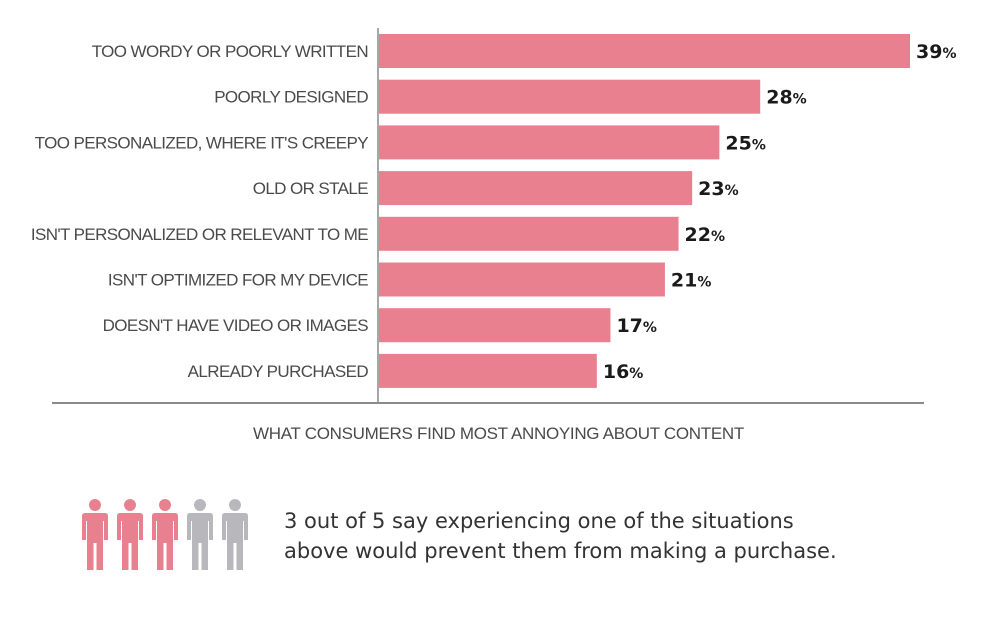 The width and height of the screenshot is (997, 623). I want to click on data-label: 17%, so click(636, 326).